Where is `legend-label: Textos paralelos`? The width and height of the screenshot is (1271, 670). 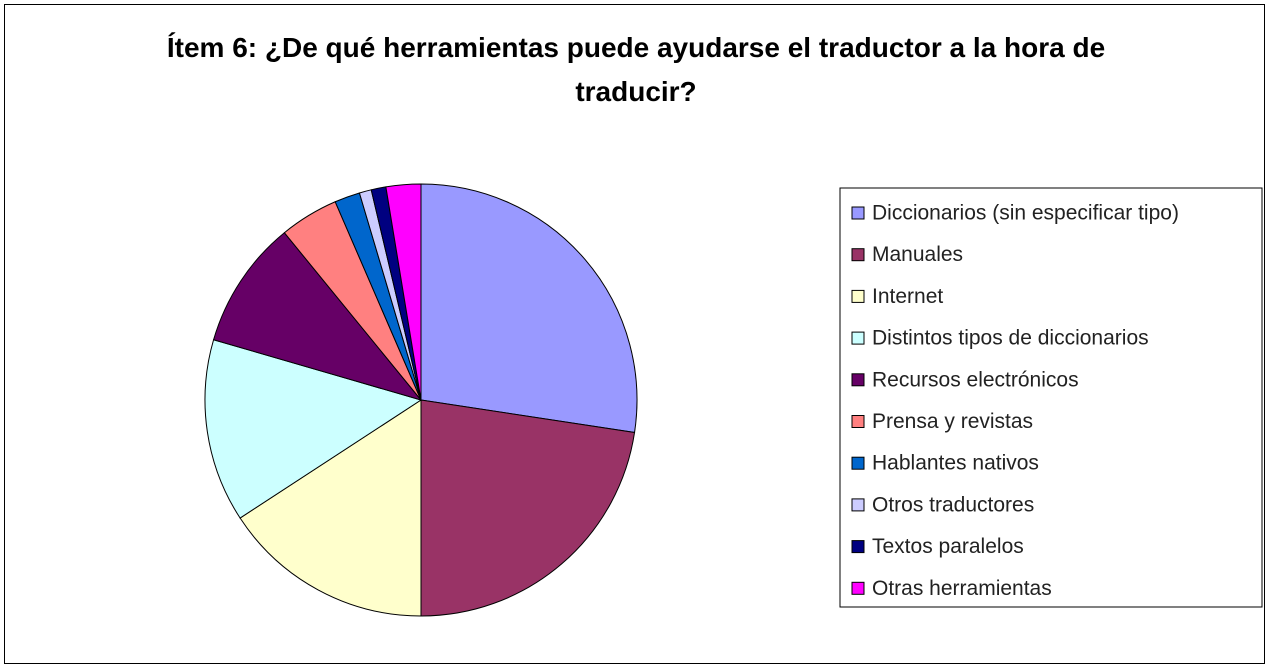
legend-label: Textos paralelos is located at coordinates (948, 546).